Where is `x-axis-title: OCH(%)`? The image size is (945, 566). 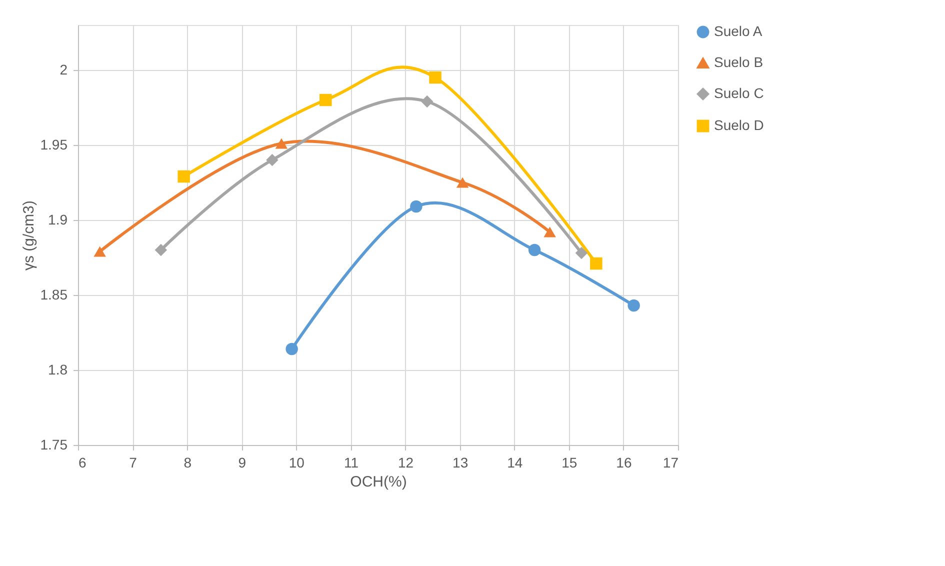 x-axis-title: OCH(%) is located at coordinates (378, 482).